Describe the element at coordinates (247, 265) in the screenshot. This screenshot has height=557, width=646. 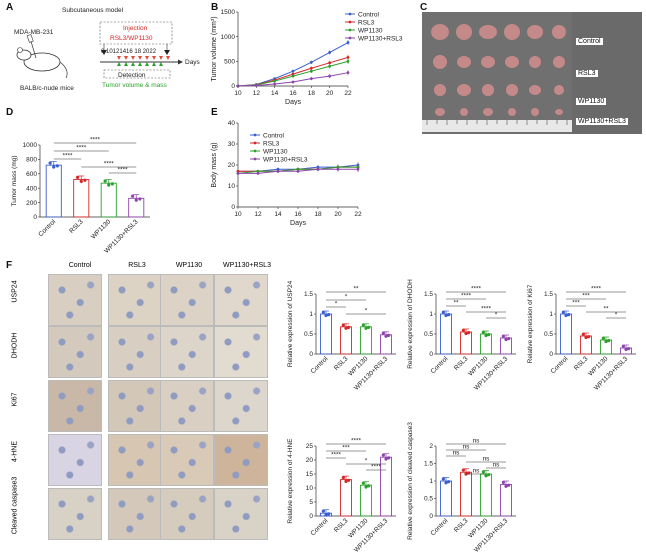
I see `ihc-col-label-combo: WP1130+RSL3` at that location.